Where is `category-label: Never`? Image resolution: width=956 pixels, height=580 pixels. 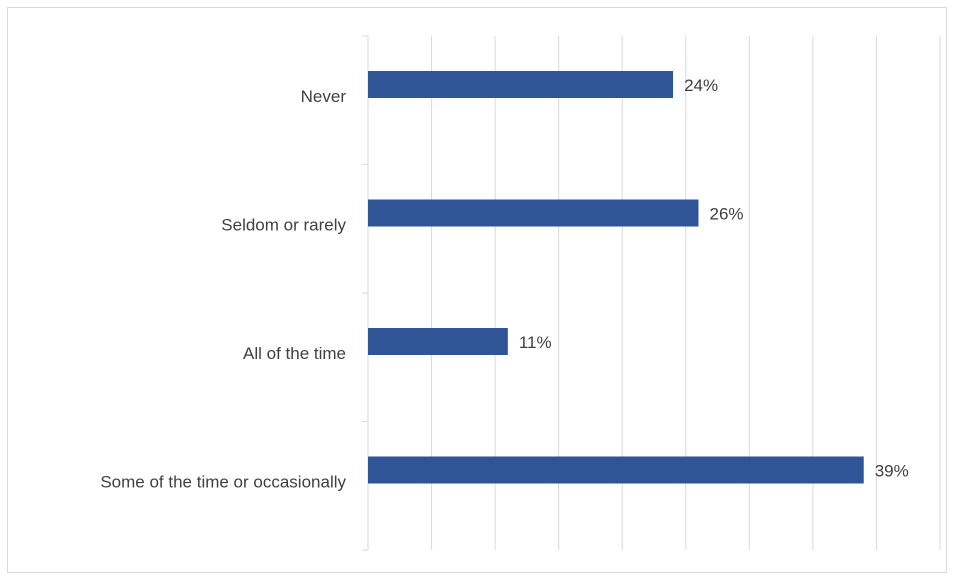 category-label: Never is located at coordinates (324, 96).